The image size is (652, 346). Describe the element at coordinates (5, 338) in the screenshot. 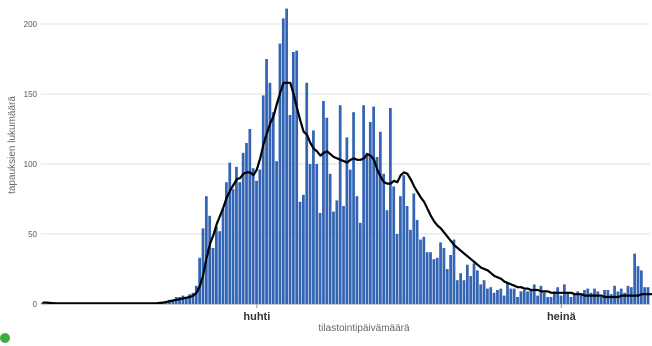

I see `legend-marker-icon` at that location.